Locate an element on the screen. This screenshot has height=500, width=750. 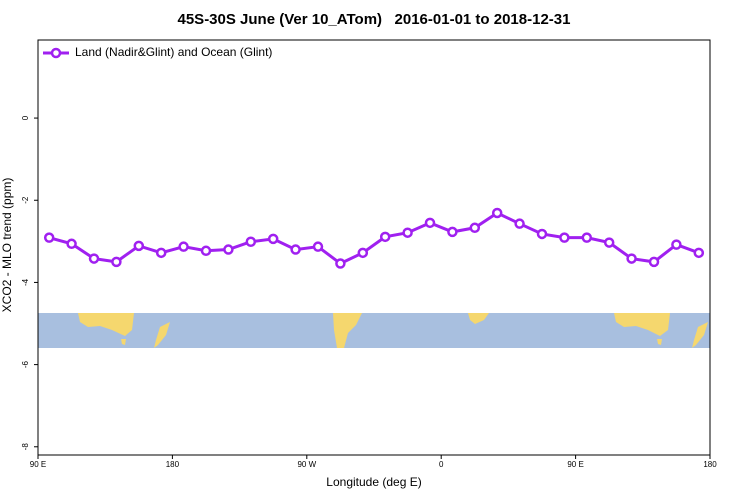
y-tick-label: 0 is located at coordinates (25, 117).